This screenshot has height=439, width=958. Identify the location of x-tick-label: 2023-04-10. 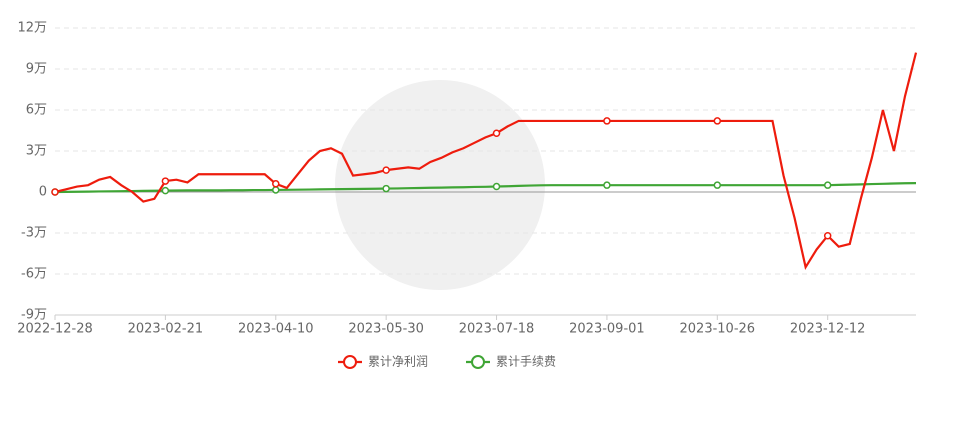
(276, 329).